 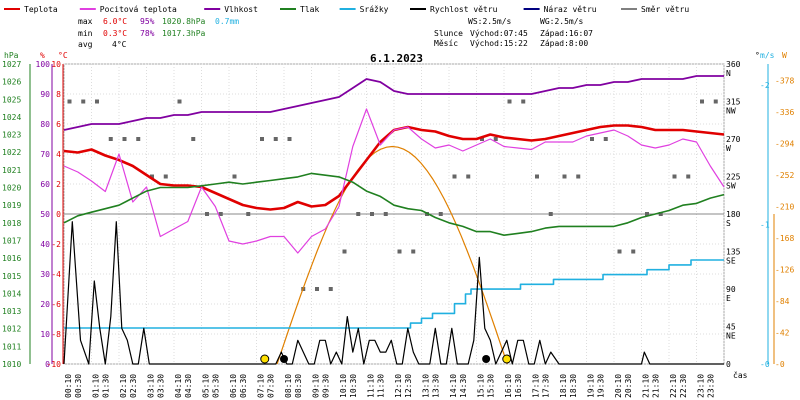 What do you see at coordinates (765, 224) in the screenshot?
I see `tick-ms: -1` at bounding box center [765, 224].